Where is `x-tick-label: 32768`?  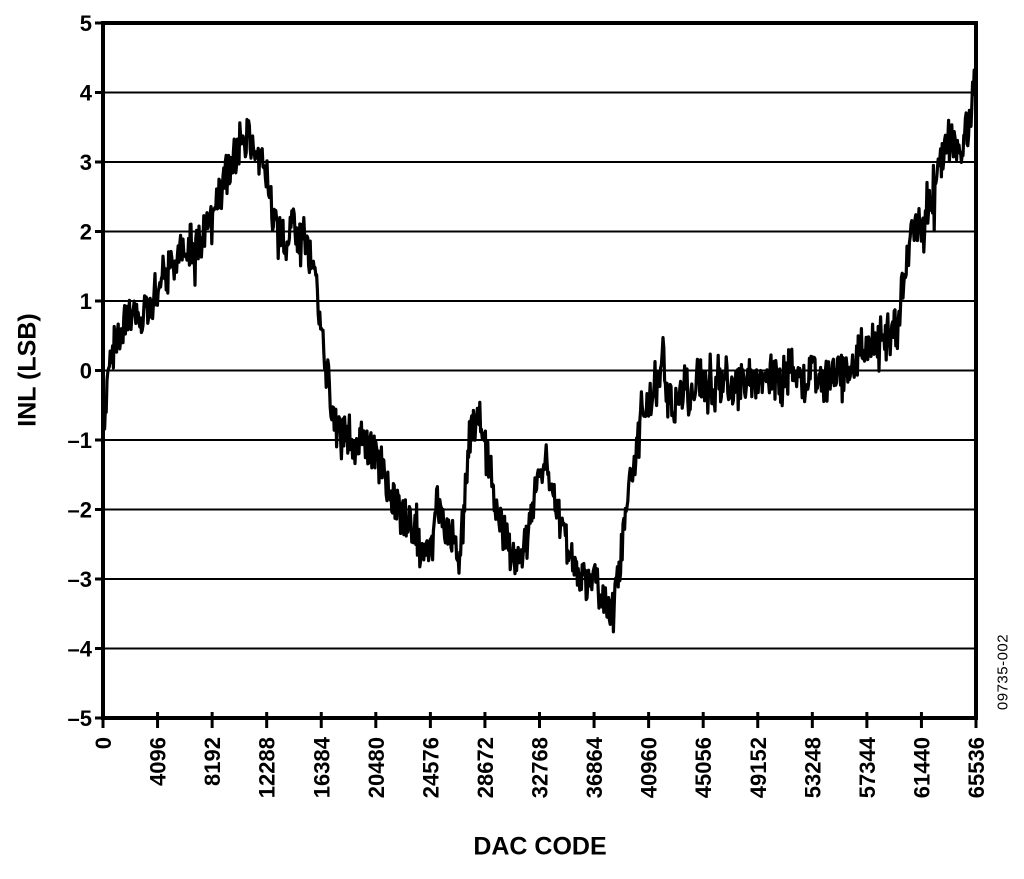
x-tick-label: 32768 is located at coordinates (540, 767).